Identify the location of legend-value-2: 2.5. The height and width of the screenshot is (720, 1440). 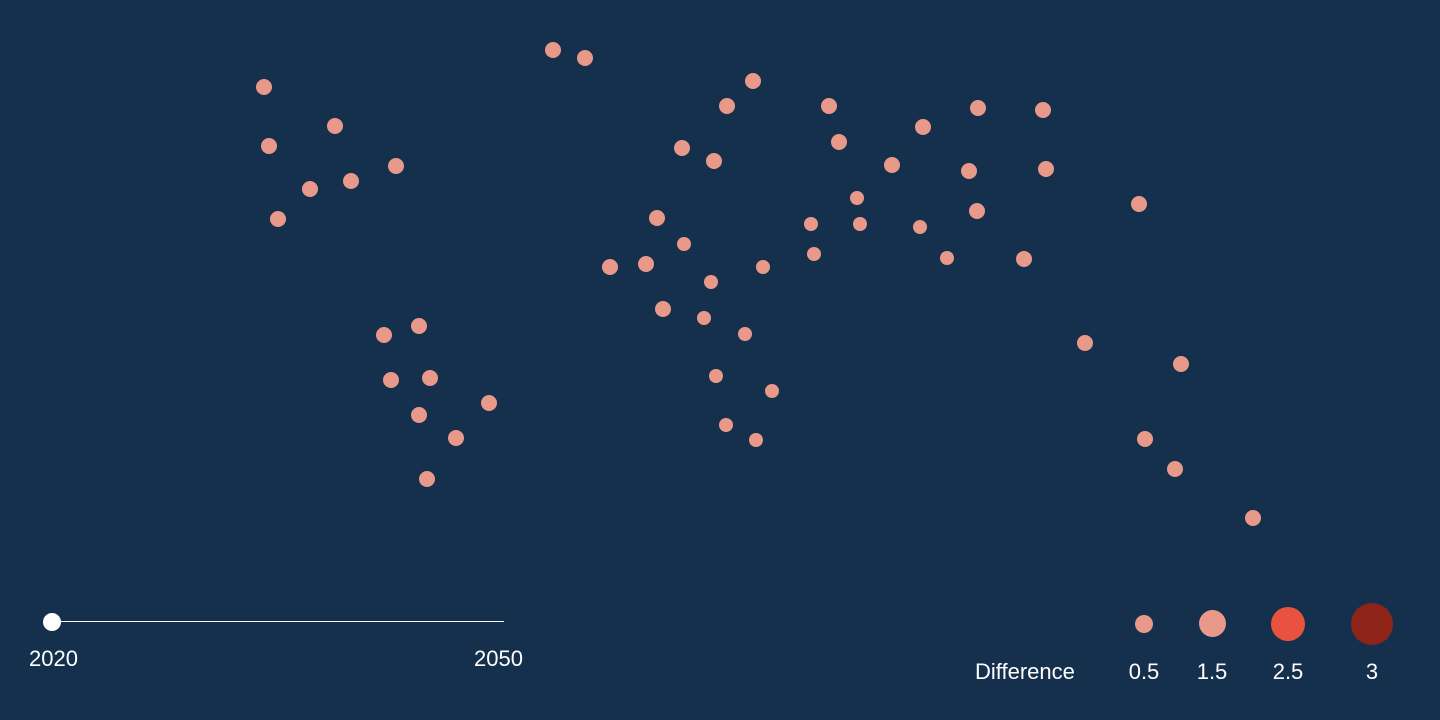
(1288, 671).